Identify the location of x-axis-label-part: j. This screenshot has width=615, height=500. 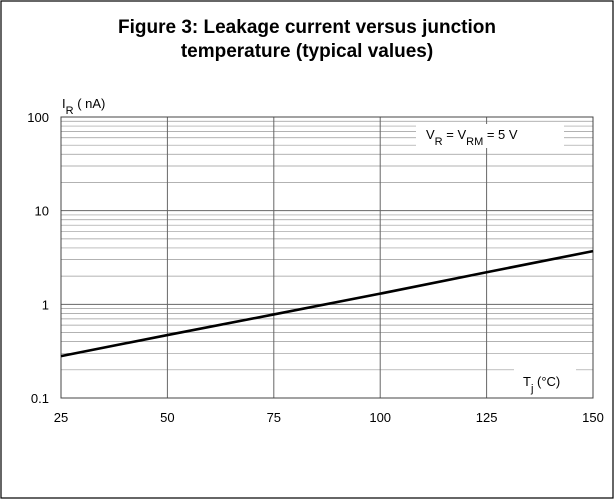
(531, 389).